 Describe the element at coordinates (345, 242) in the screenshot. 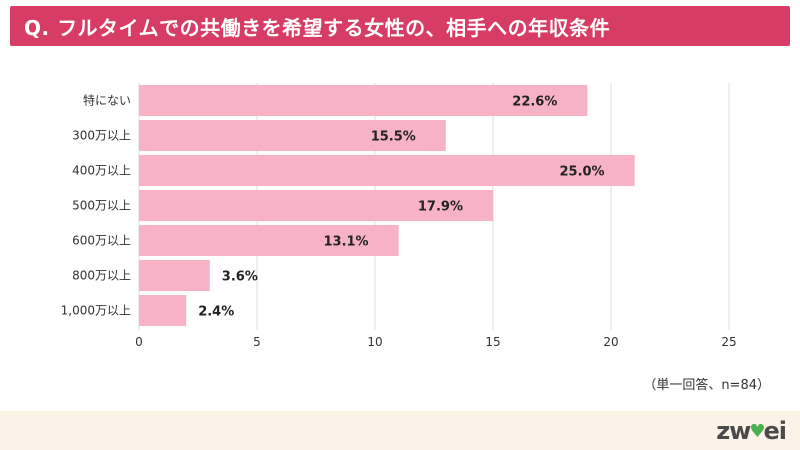

I see `data-label: 13.1%` at that location.